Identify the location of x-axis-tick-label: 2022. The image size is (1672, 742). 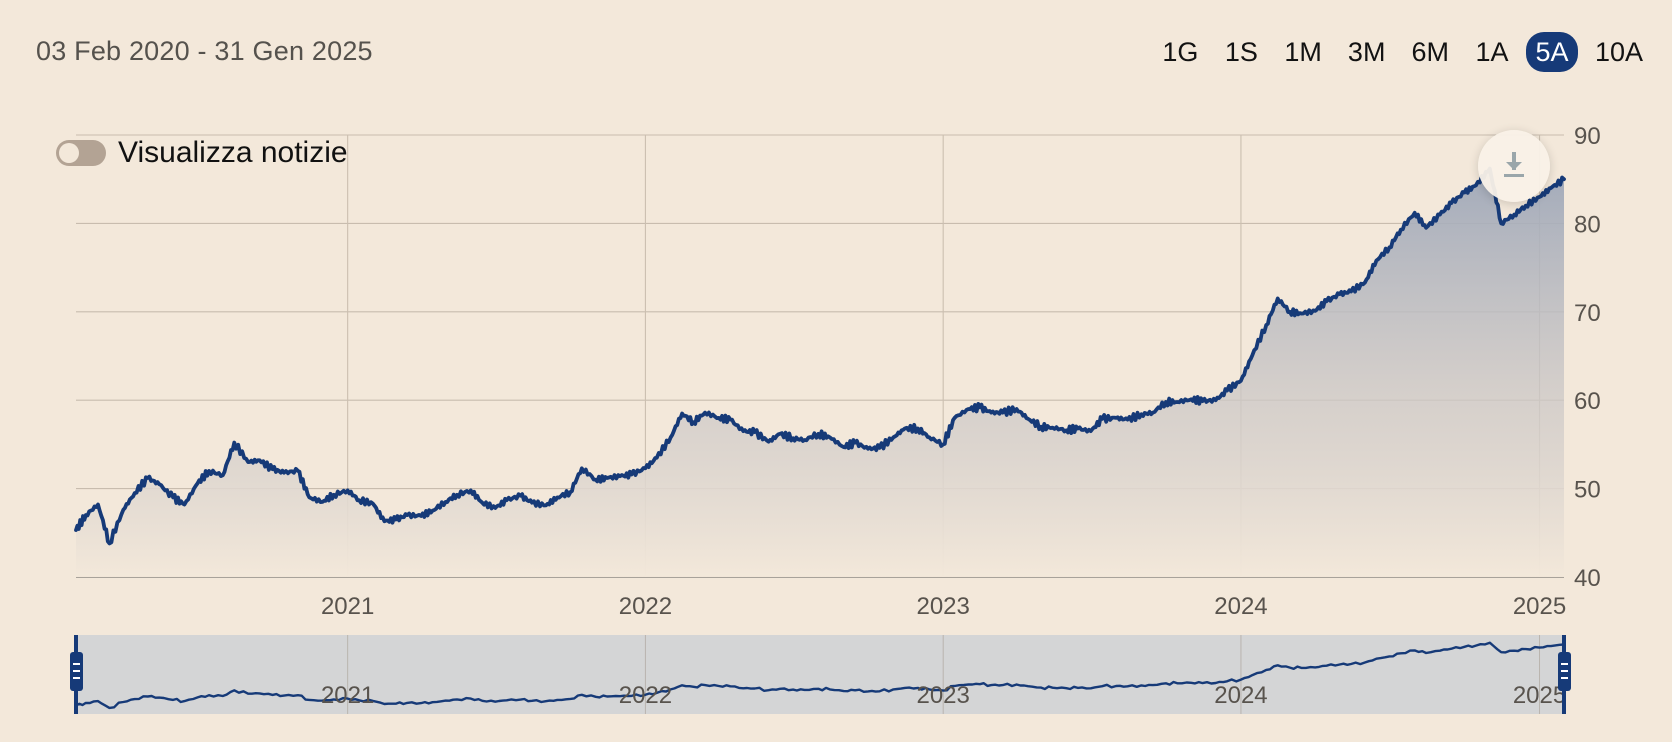
(645, 606).